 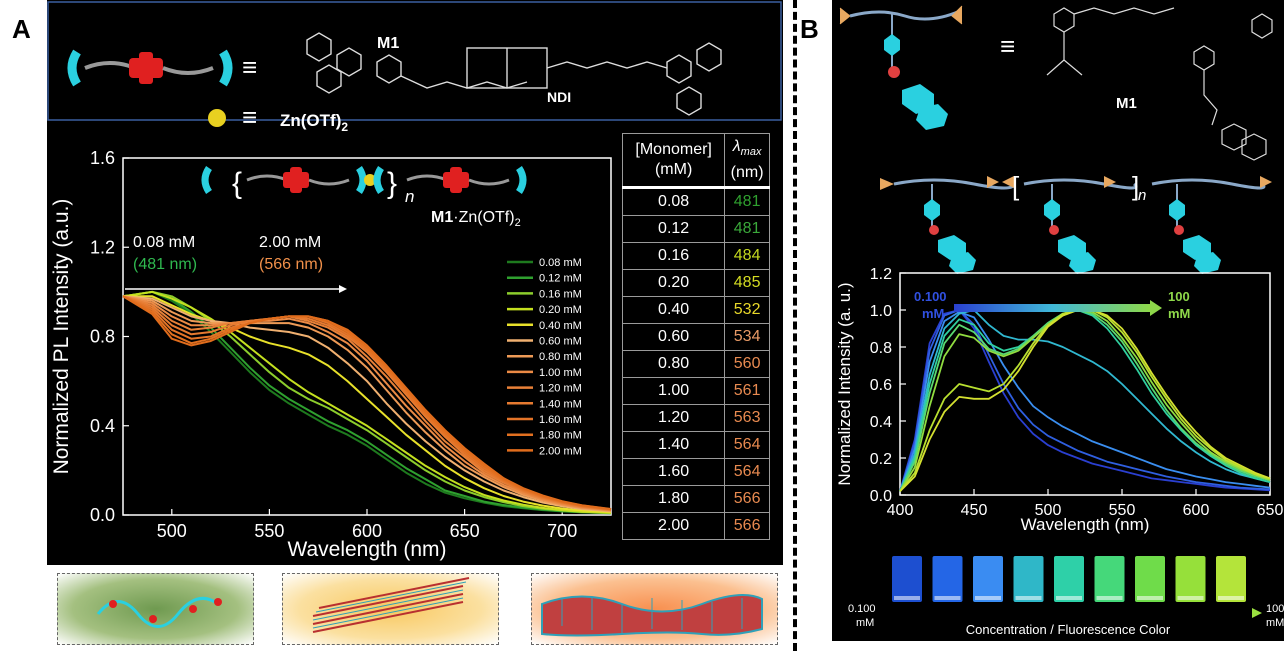 I want to click on legend-label: 1.20 mM, so click(x=560, y=389).